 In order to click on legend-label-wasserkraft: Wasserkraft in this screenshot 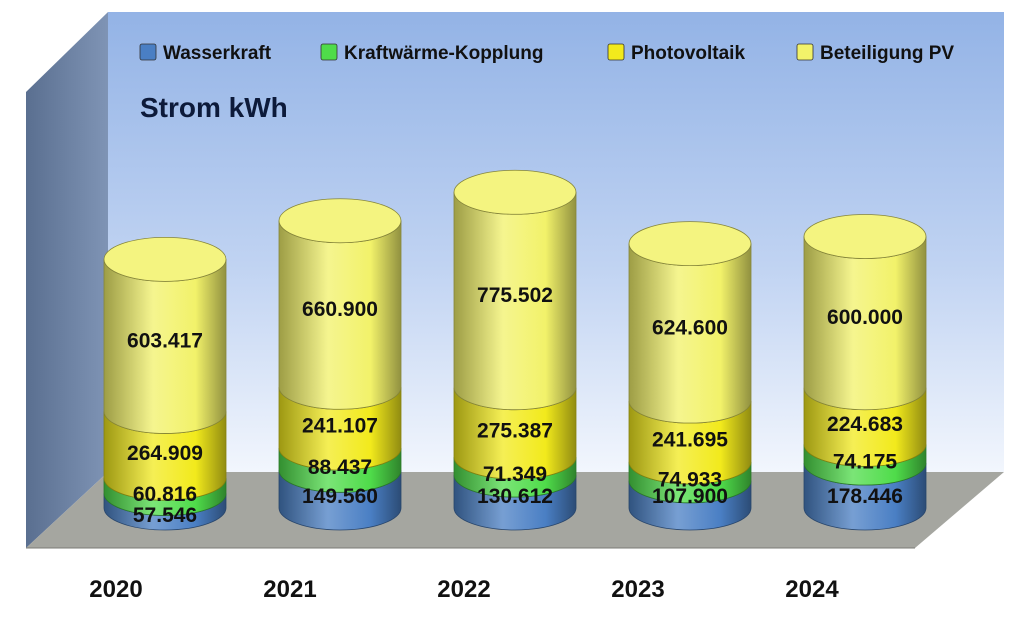, I will do `click(217, 53)`.